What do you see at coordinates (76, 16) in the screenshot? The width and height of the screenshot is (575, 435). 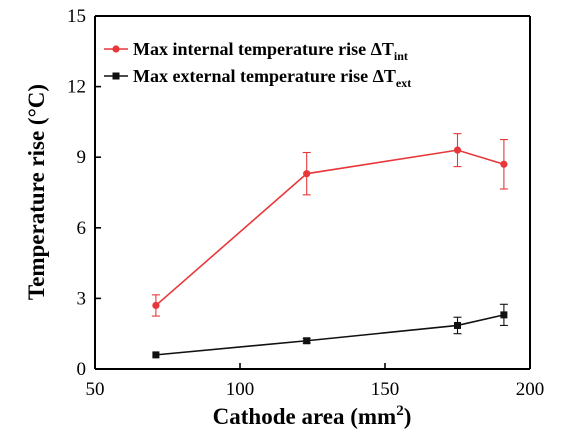 I see `y-tick-label: 15` at bounding box center [76, 16].